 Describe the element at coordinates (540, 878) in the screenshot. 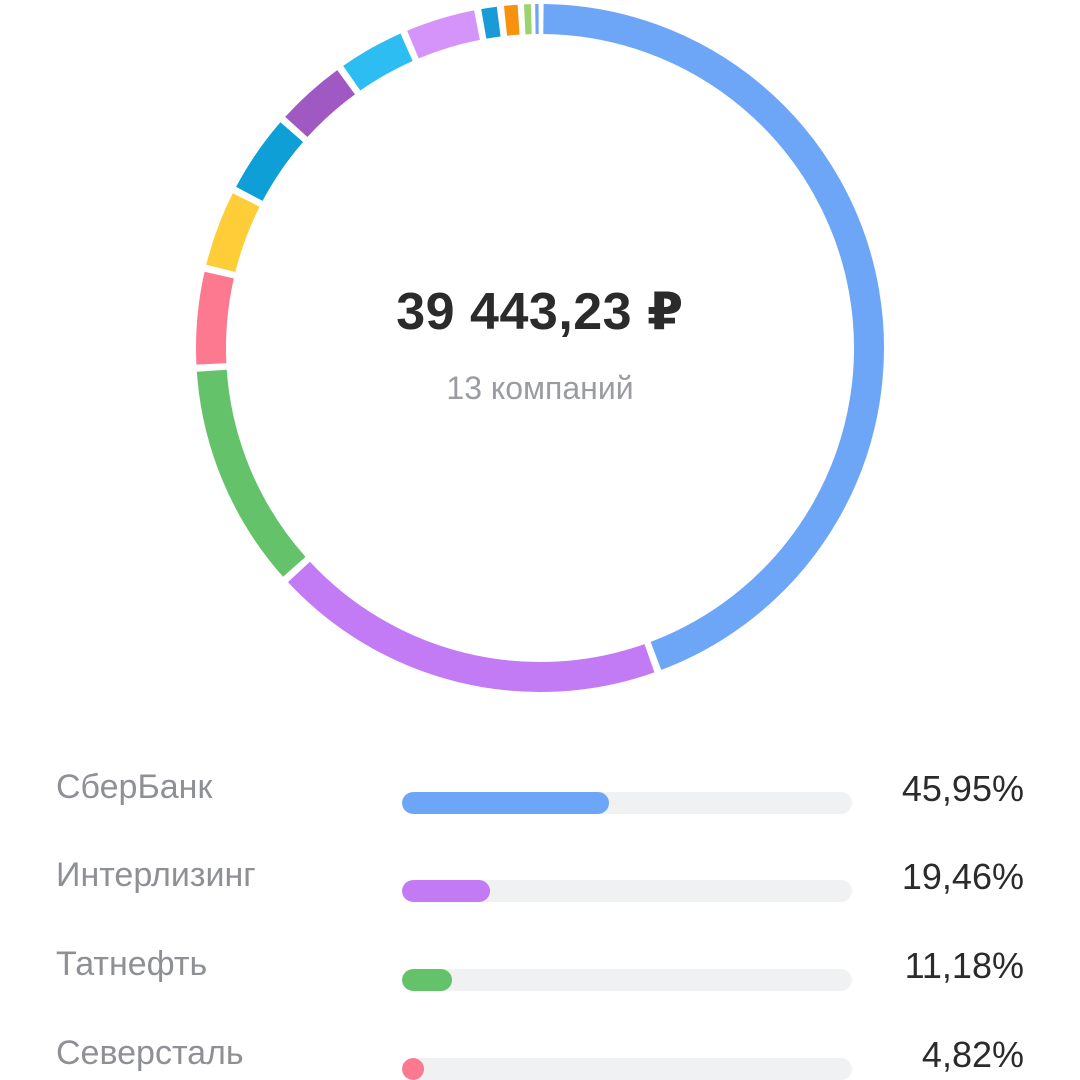

I see `legend-row: Интерлизинг 19,46%` at that location.